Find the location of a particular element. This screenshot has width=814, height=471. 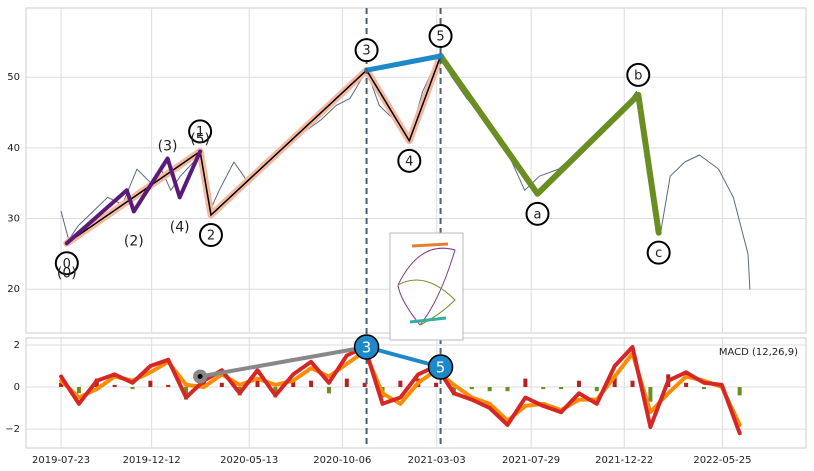

y-tick-label: 0 is located at coordinates (17, 387).